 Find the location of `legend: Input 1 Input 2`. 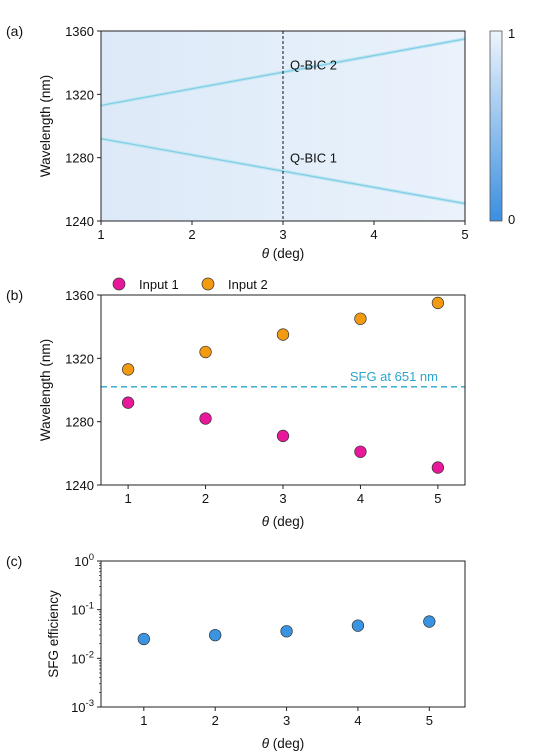

legend: Input 1 Input 2 is located at coordinates (190, 284).